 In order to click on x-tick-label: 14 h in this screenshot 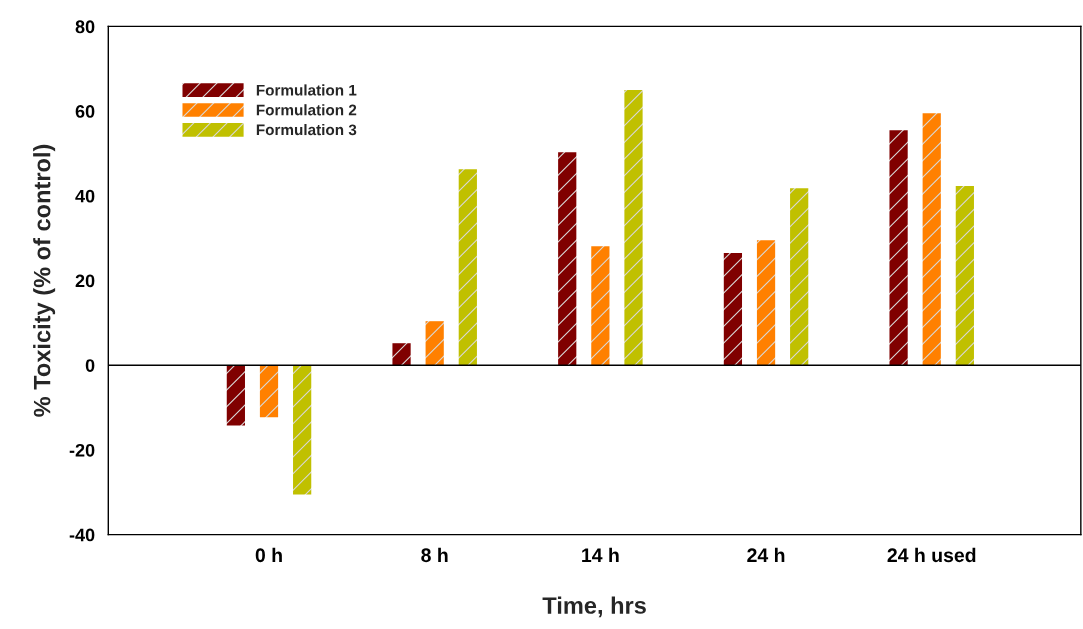, I will do `click(600, 554)`.